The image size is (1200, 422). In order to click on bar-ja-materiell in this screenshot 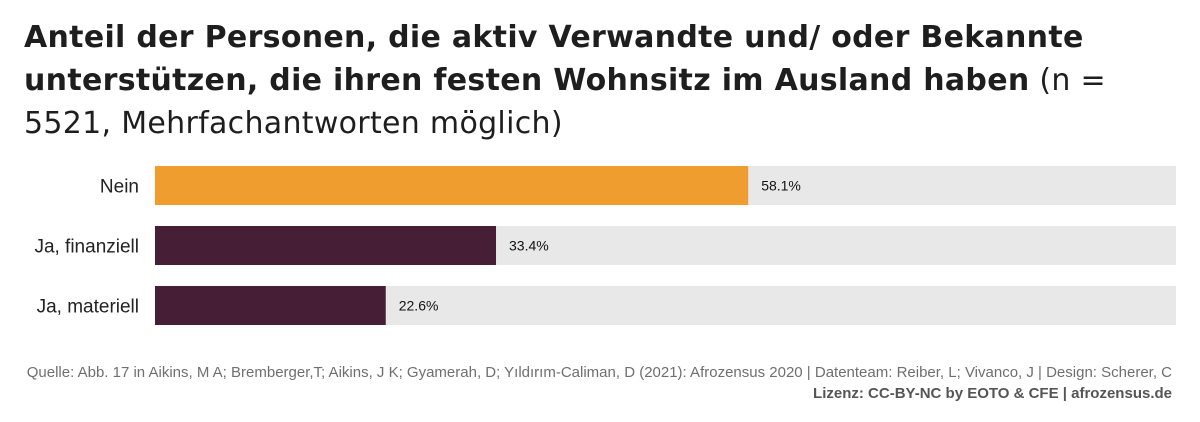, I will do `click(270, 305)`.